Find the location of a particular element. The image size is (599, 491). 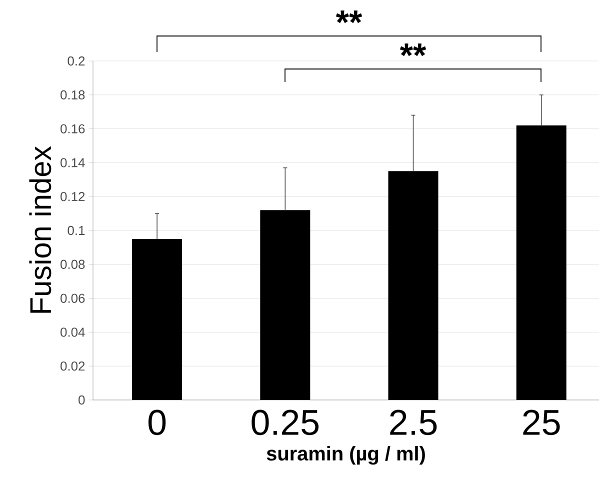

y-tick-label: 0.1 is located at coordinates (76, 231).